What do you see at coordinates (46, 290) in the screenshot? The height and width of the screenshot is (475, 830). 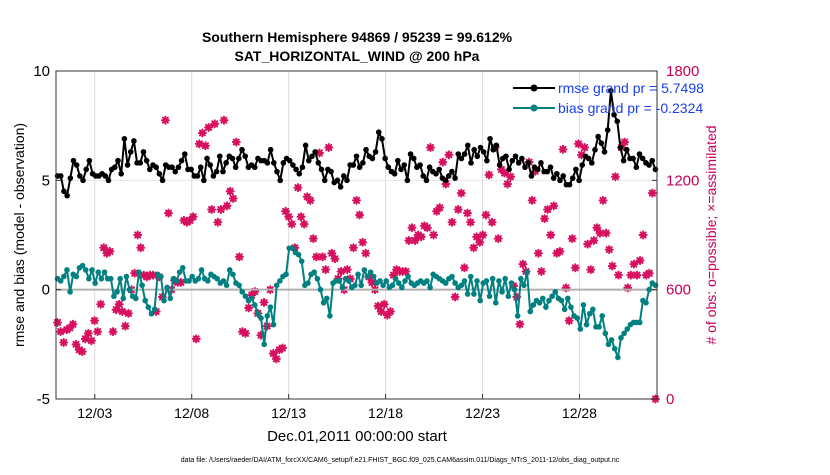 I see `y-left-tick-label: 0` at bounding box center [46, 290].